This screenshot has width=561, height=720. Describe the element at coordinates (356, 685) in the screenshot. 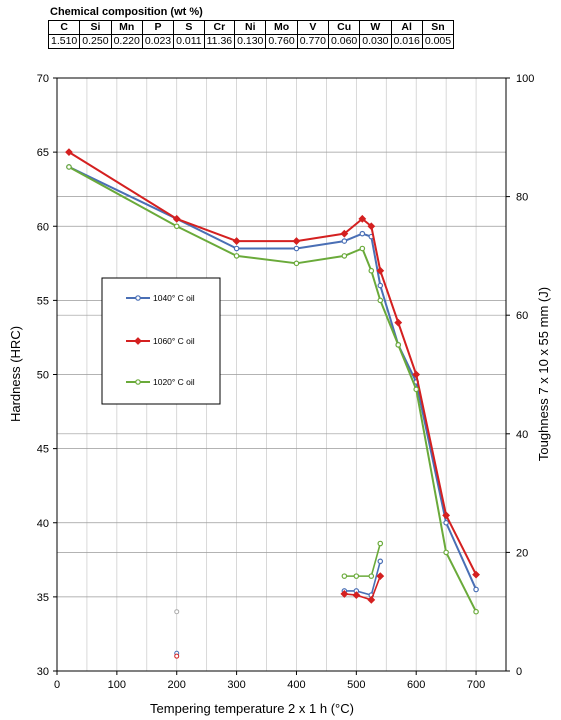

I see `x-tick-label: 500` at that location.